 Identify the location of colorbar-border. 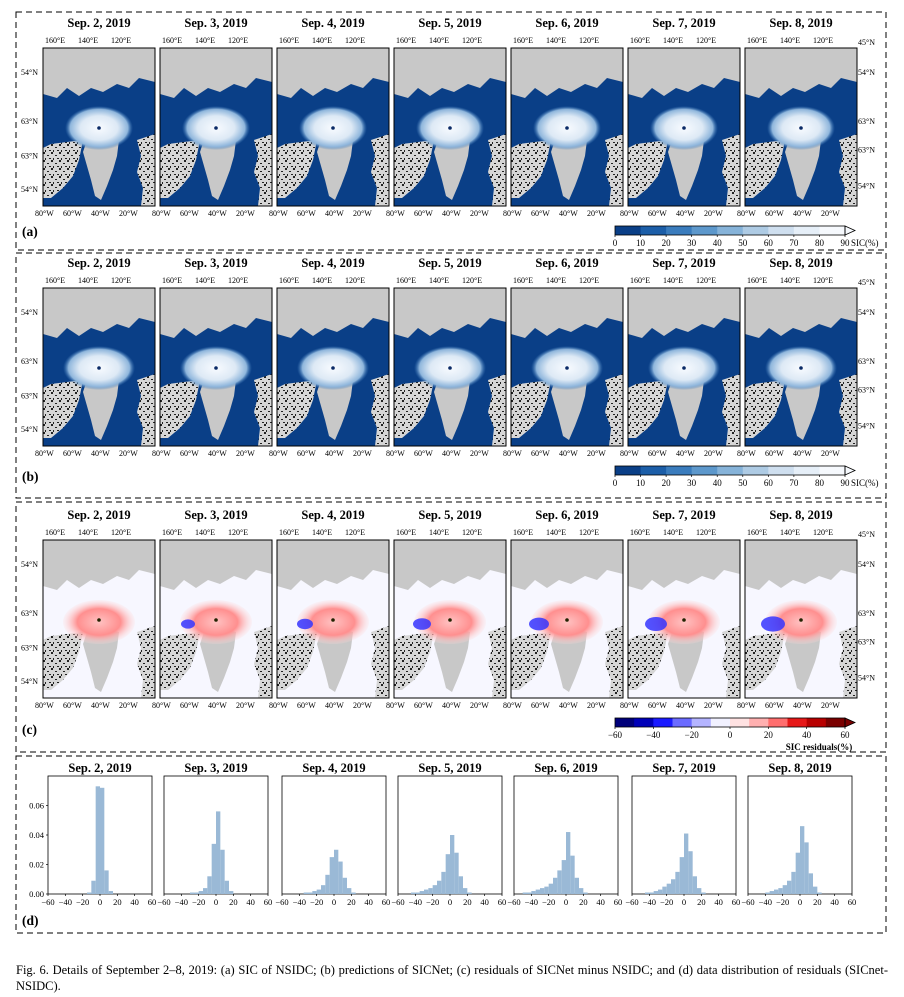
(730, 470).